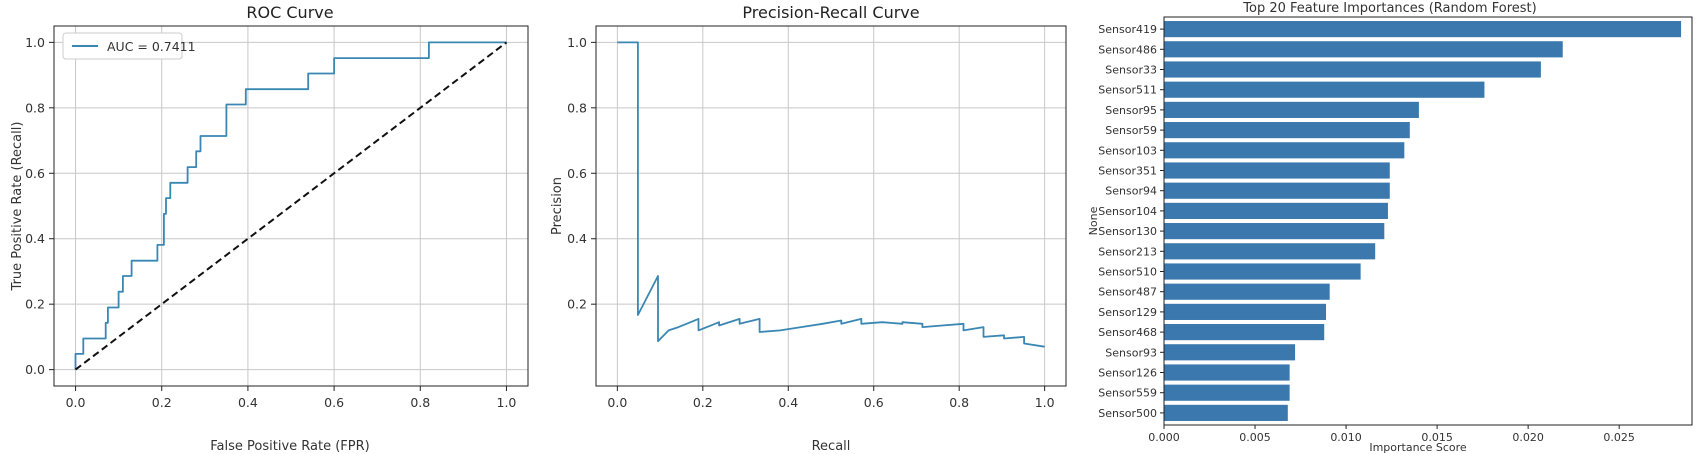  I want to click on fi-x-tick-label: 0.005, so click(1255, 437).